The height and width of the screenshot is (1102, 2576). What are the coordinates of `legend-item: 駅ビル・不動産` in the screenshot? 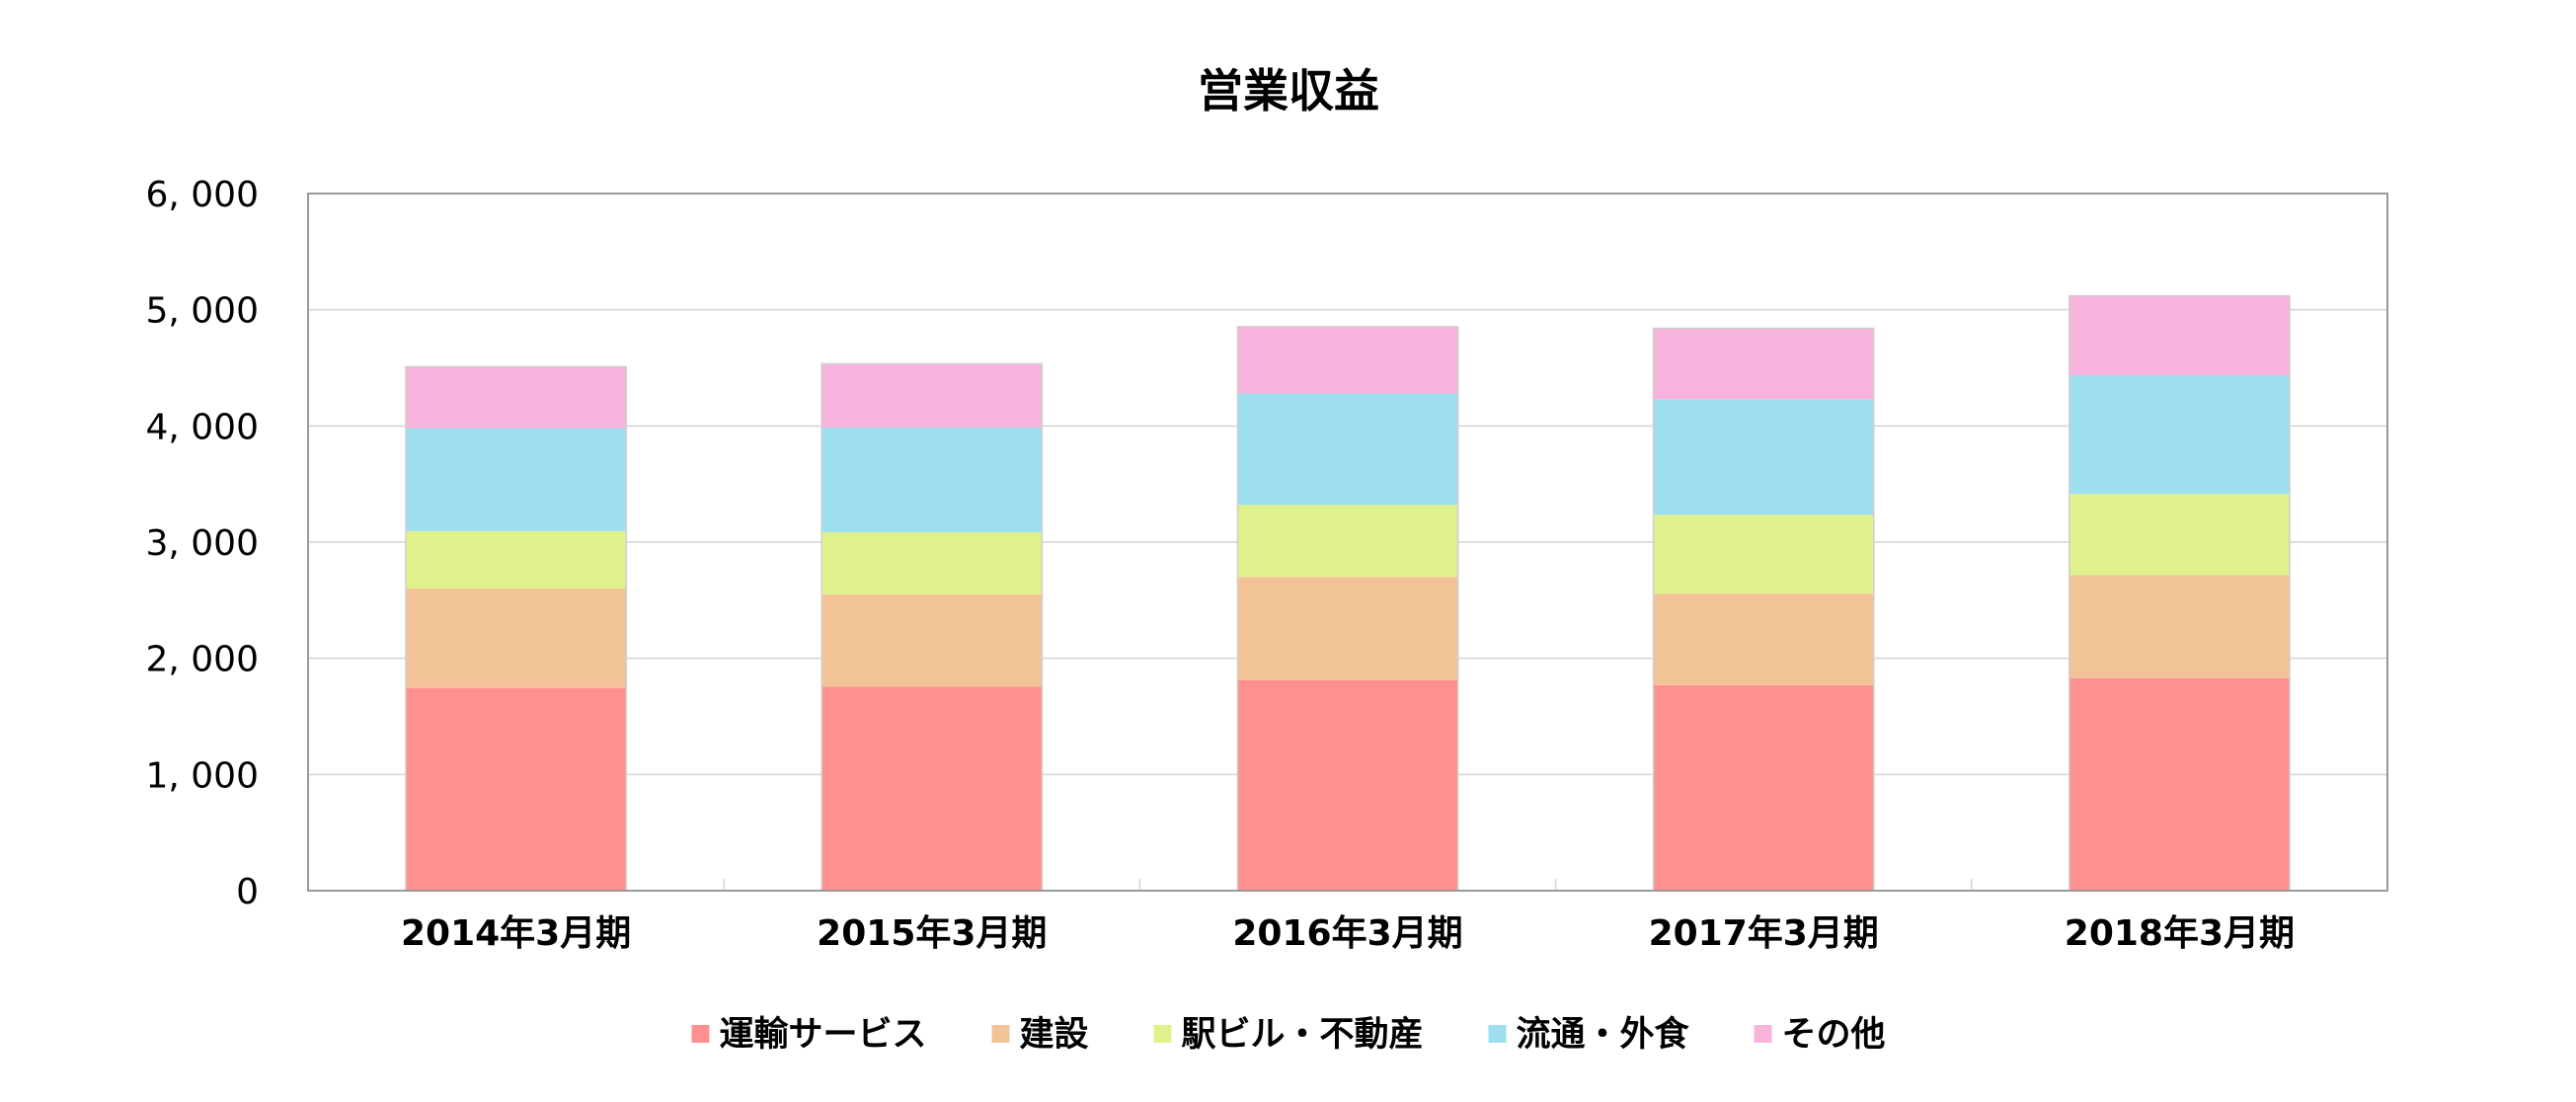 It's located at (1288, 1035).